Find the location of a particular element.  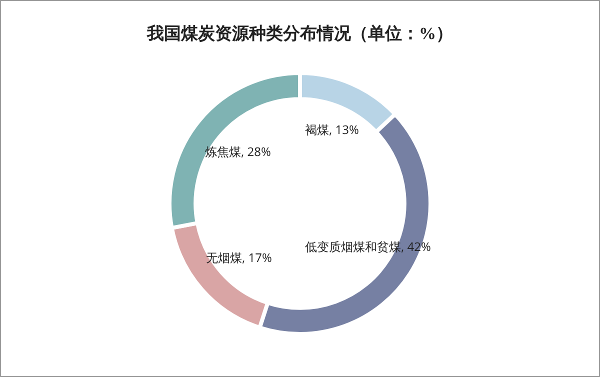

slice-label: 褐煤, 13% is located at coordinates (332, 129).